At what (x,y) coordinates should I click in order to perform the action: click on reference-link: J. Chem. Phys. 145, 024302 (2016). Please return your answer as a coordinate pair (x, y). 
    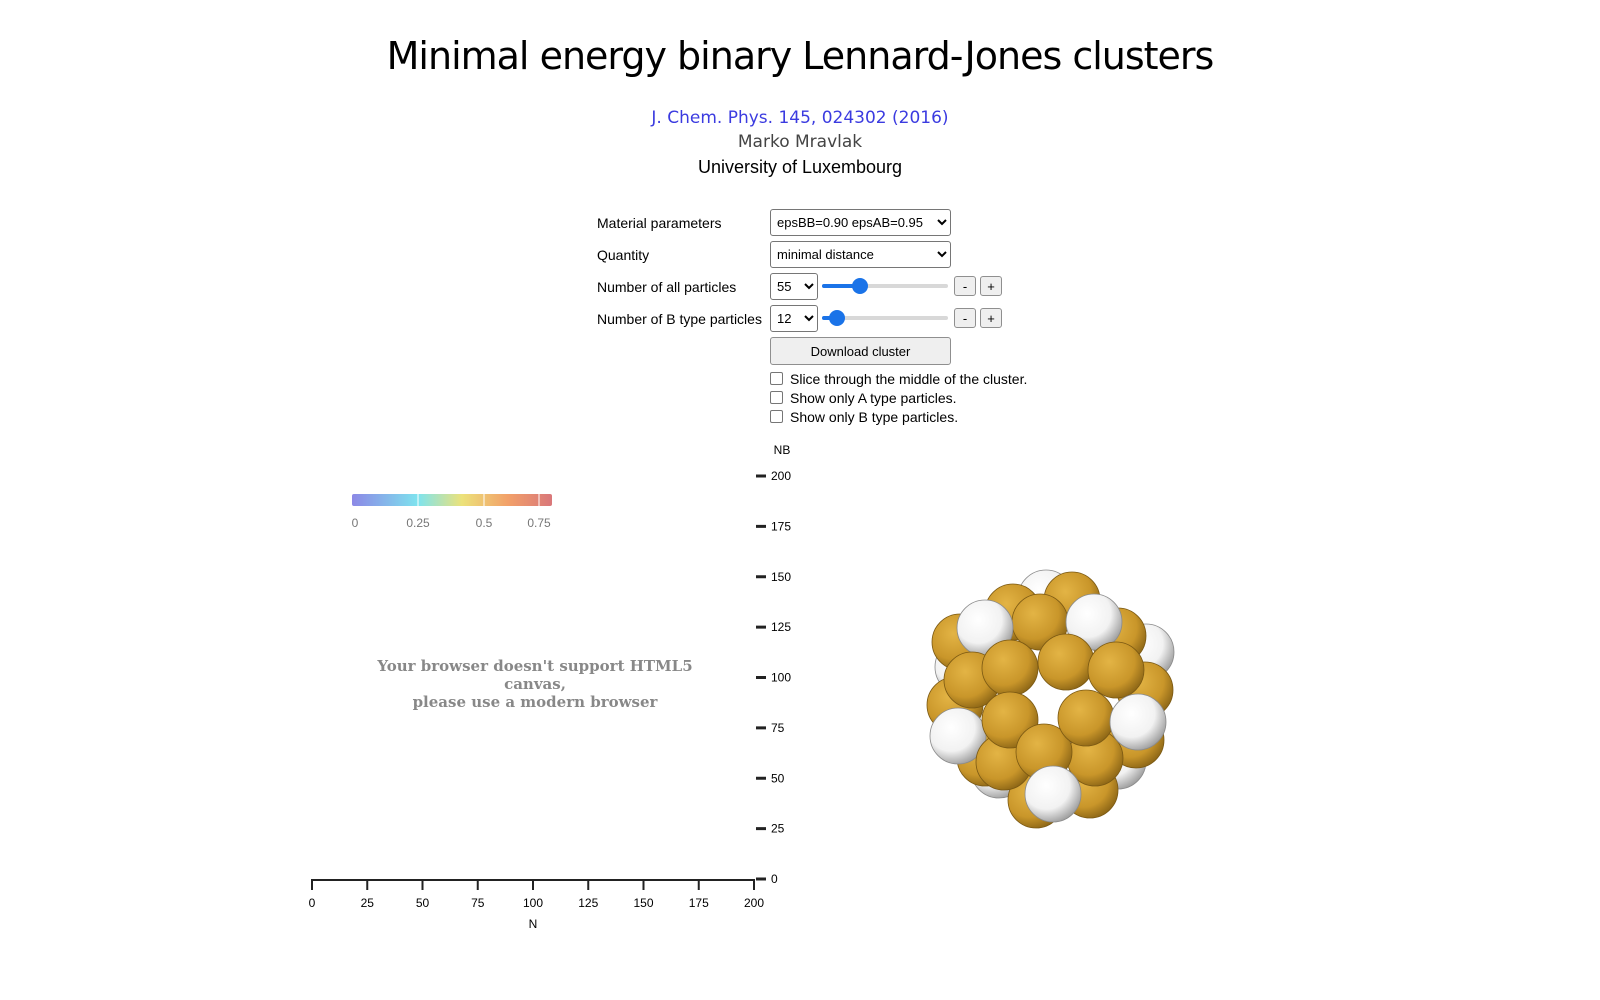
    Looking at the image, I should click on (800, 118).